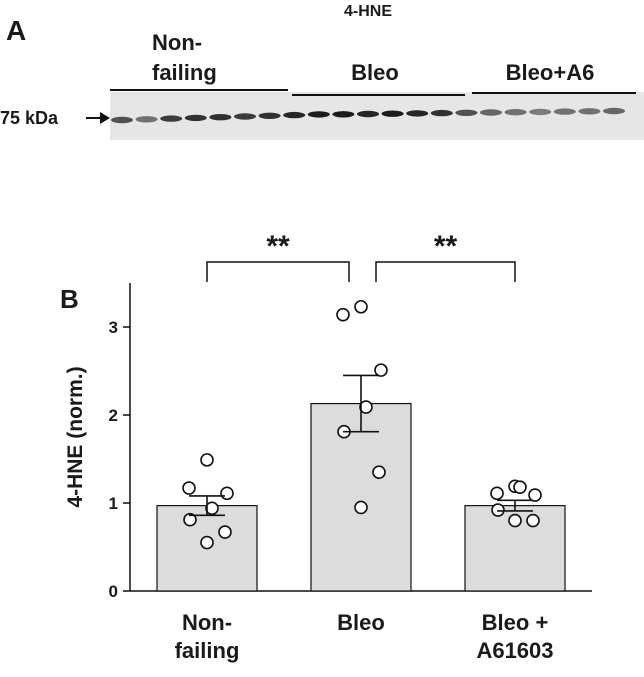  Describe the element at coordinates (113, 327) in the screenshot. I see `y-tick-label: 3` at that location.